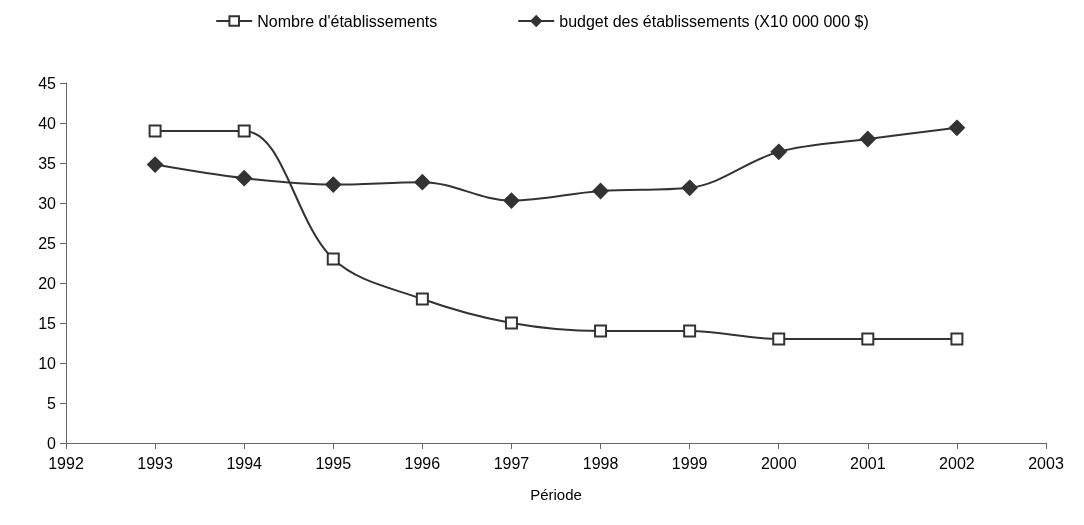 The width and height of the screenshot is (1084, 525). Describe the element at coordinates (511, 463) in the screenshot. I see `x-tick-label: 1997` at that location.